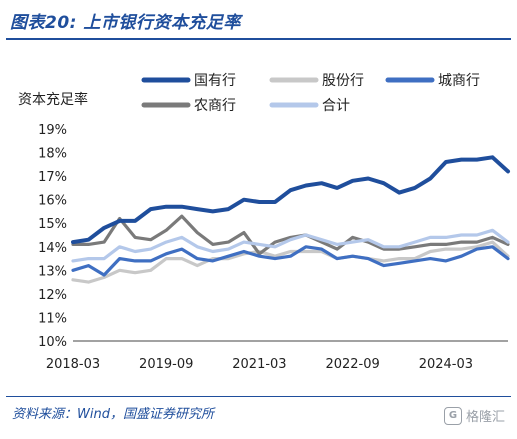 The height and width of the screenshot is (439, 517). I want to click on series-line-rural, so click(290, 235).